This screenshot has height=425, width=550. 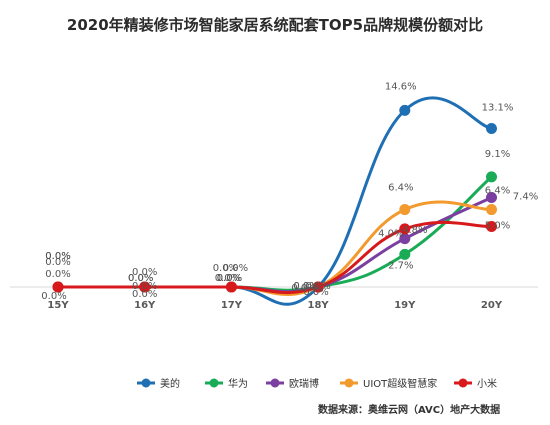 I want to click on data-label-s3-17Y: 0.0%, so click(x=227, y=278).